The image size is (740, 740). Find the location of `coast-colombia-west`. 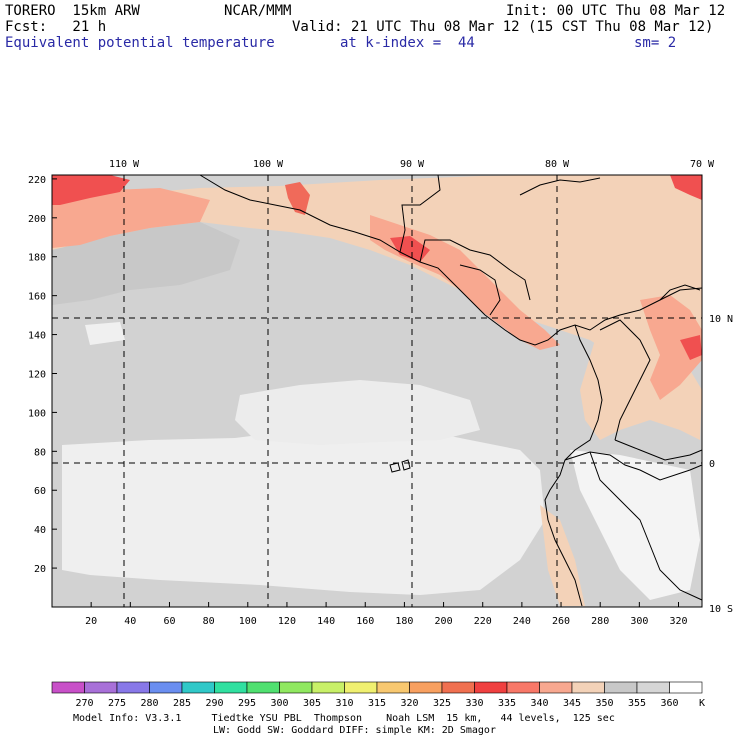

coast-colombia-west is located at coordinates (573, 422).